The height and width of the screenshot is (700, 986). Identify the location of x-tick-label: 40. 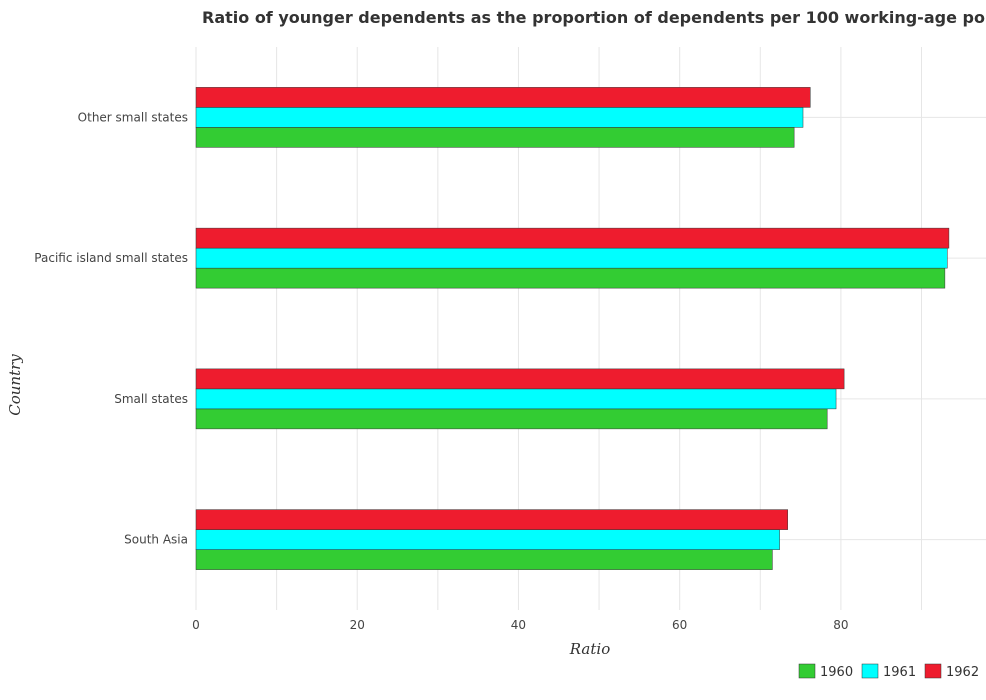
(518, 625).